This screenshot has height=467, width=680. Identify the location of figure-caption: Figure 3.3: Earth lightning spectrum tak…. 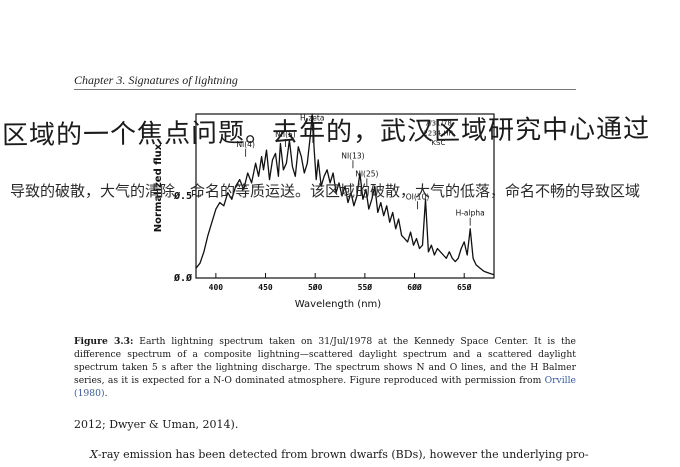
(325, 367).